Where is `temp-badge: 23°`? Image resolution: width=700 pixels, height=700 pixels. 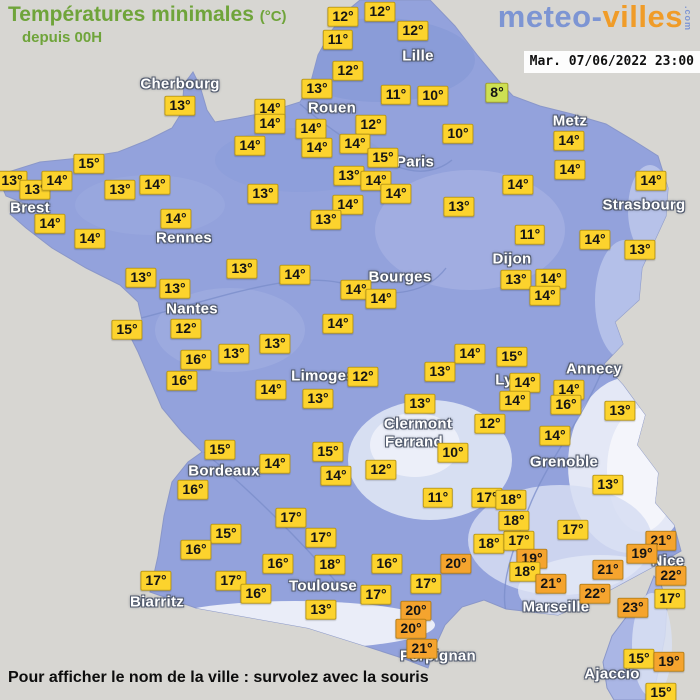 temp-badge: 23° is located at coordinates (633, 608).